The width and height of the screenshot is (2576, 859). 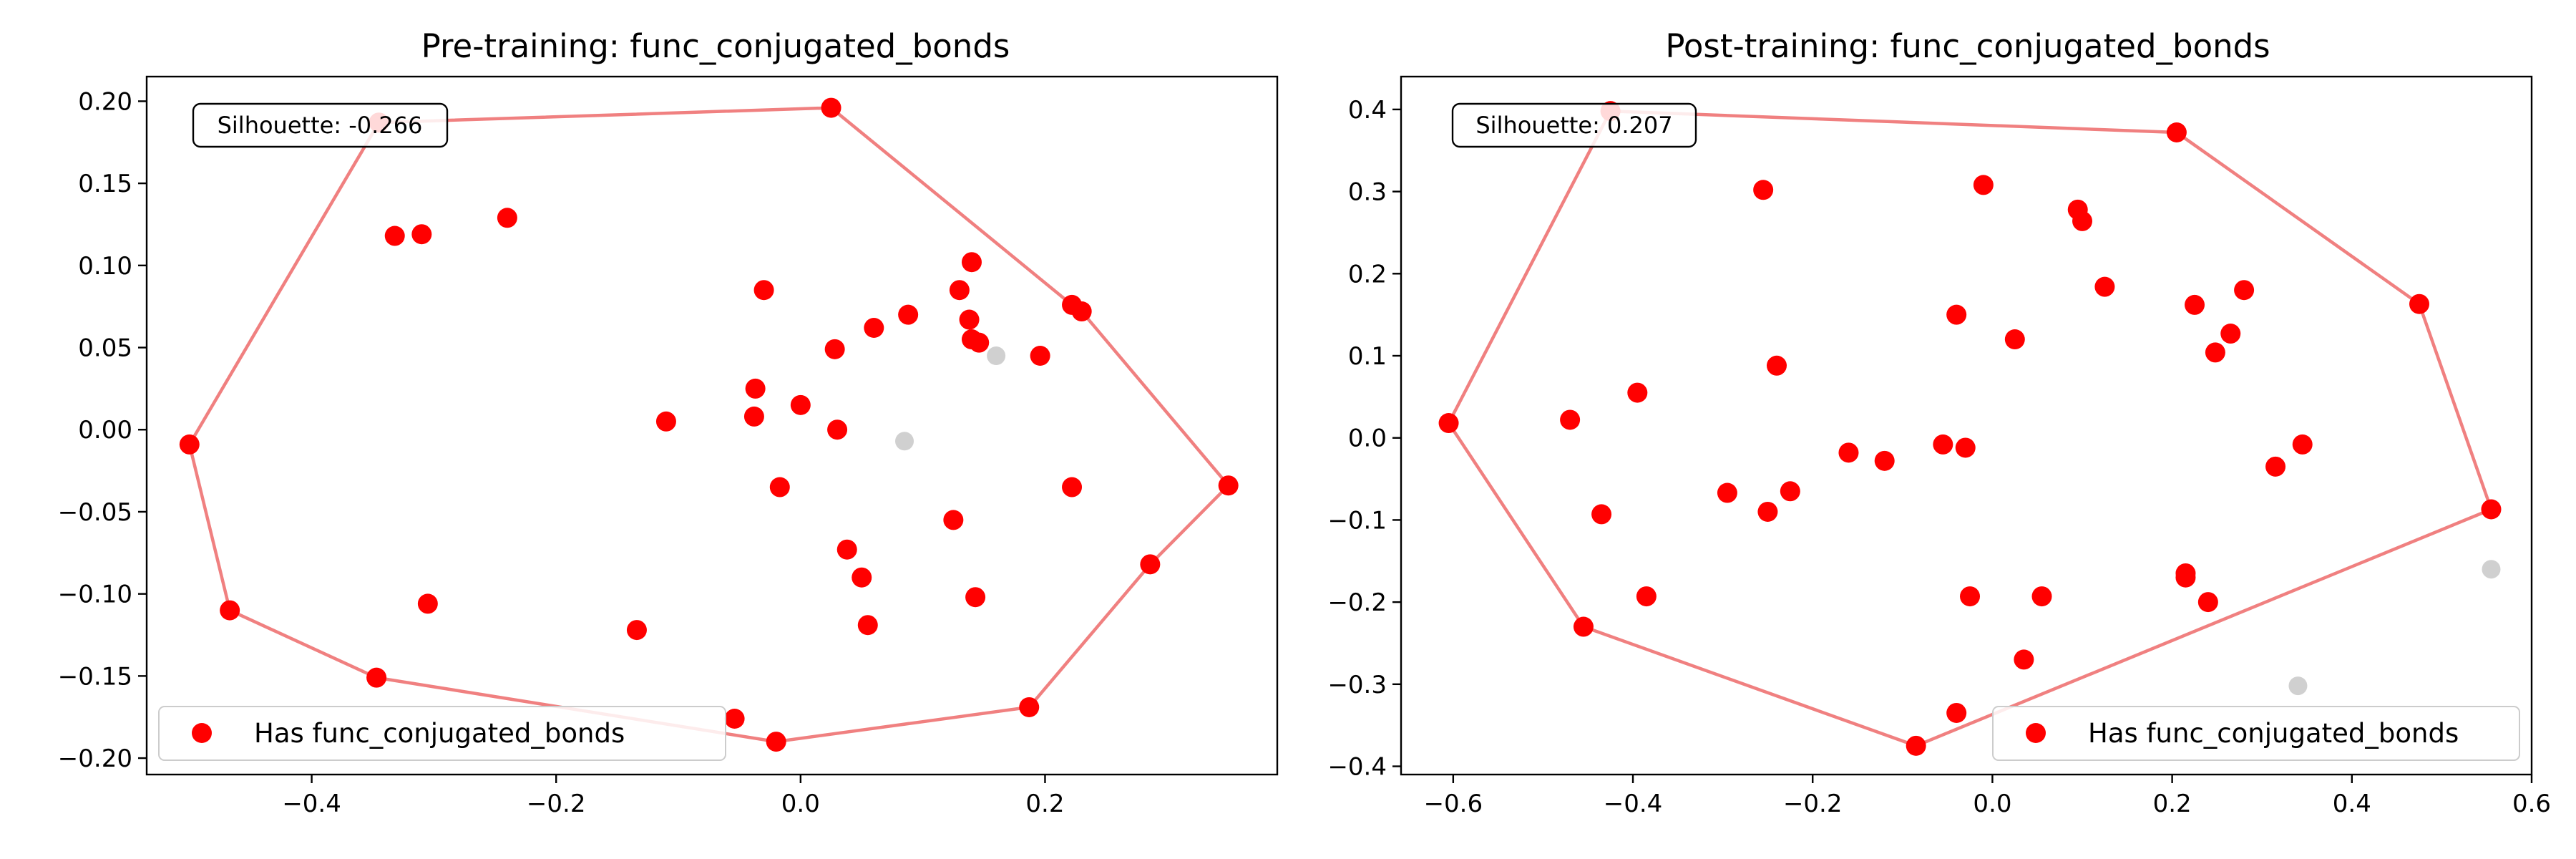 What do you see at coordinates (1367, 192) in the screenshot?
I see `y-tick-label: 0.3` at bounding box center [1367, 192].